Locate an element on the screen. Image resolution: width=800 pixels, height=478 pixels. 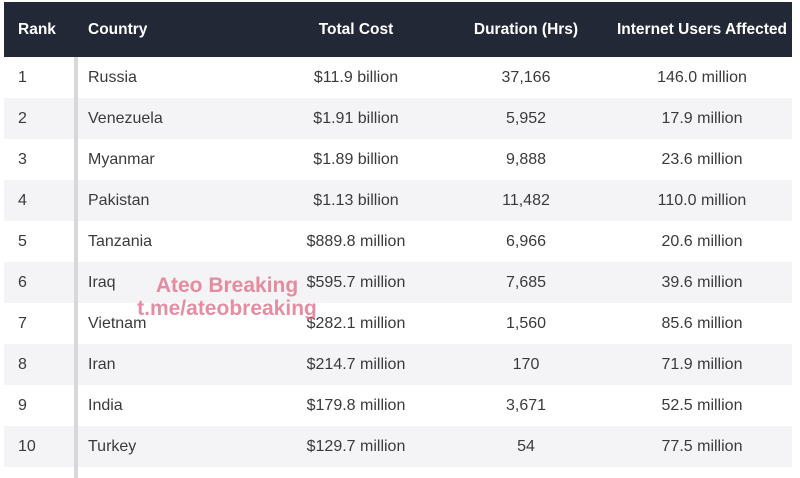
cell-users-affected: 23.6 million is located at coordinates (702, 159).